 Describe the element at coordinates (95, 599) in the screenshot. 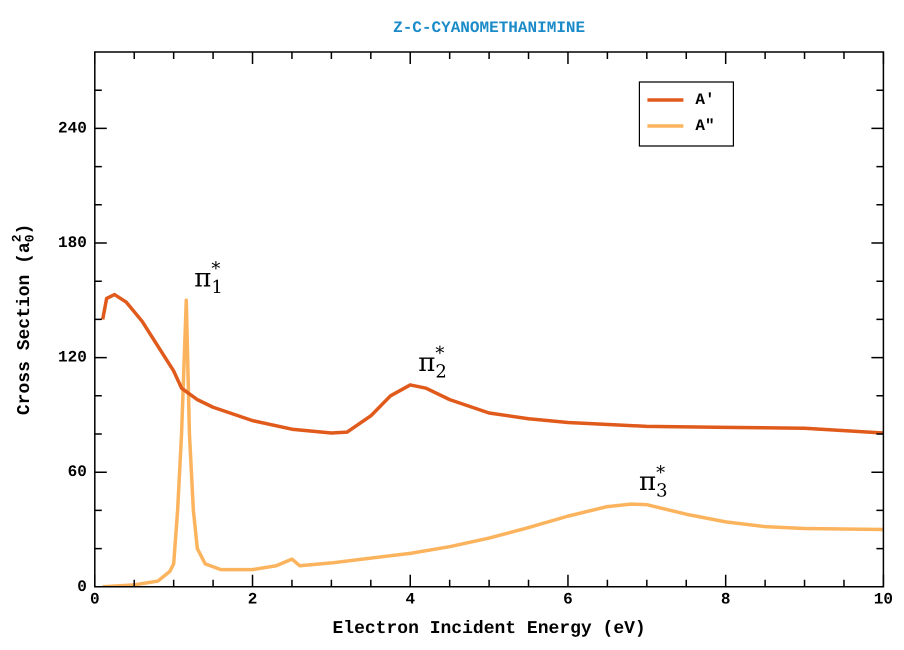

I see `x-tick-label: 0` at that location.